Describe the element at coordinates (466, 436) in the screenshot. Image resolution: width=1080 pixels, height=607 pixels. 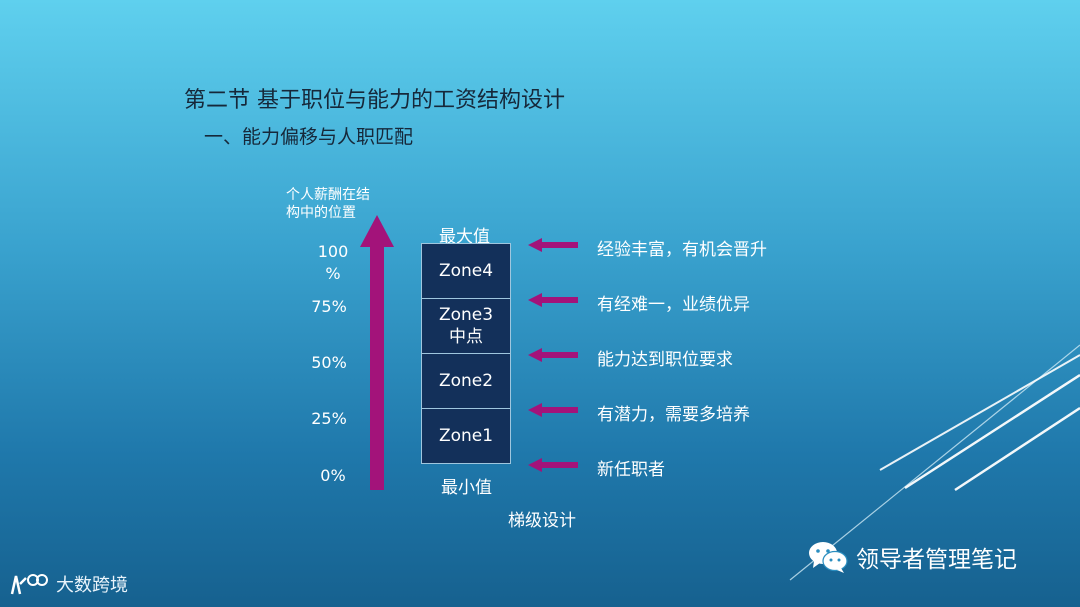
I see `zone-1: Zone1` at that location.